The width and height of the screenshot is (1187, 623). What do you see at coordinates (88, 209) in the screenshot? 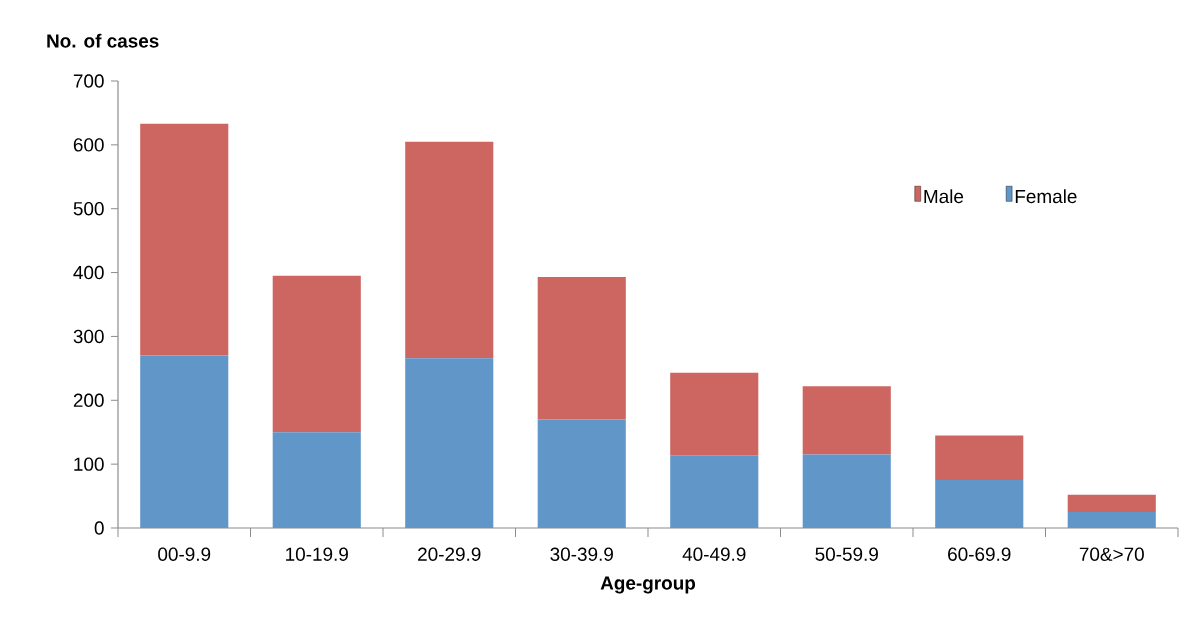
I see `y-tick-label: 500` at bounding box center [88, 209].